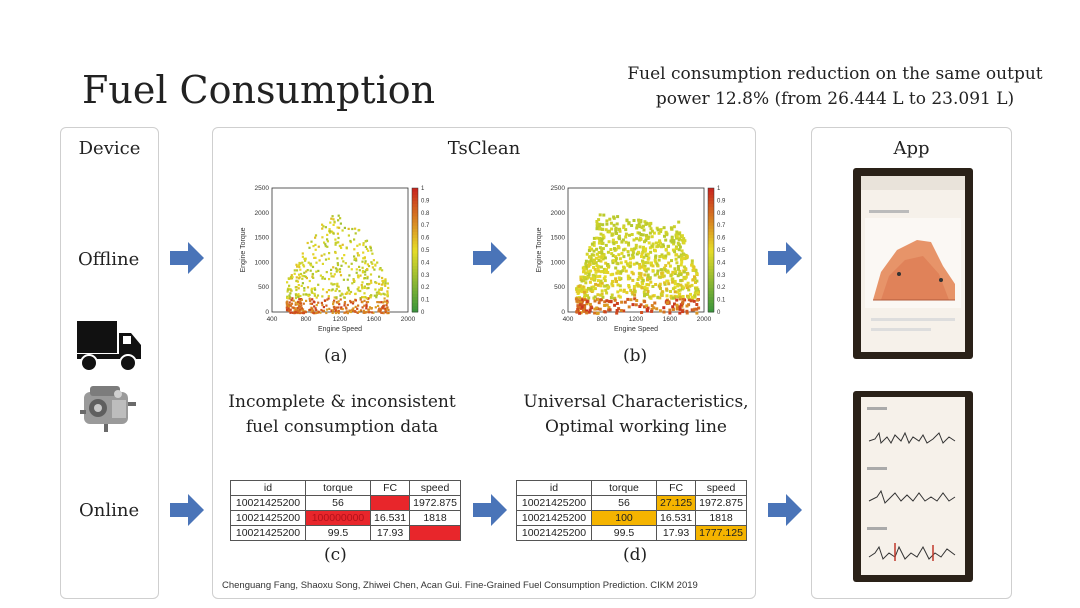 Image resolution: width=1080 pixels, height=608 pixels. I want to click on app-screen-chart, so click(913, 264).